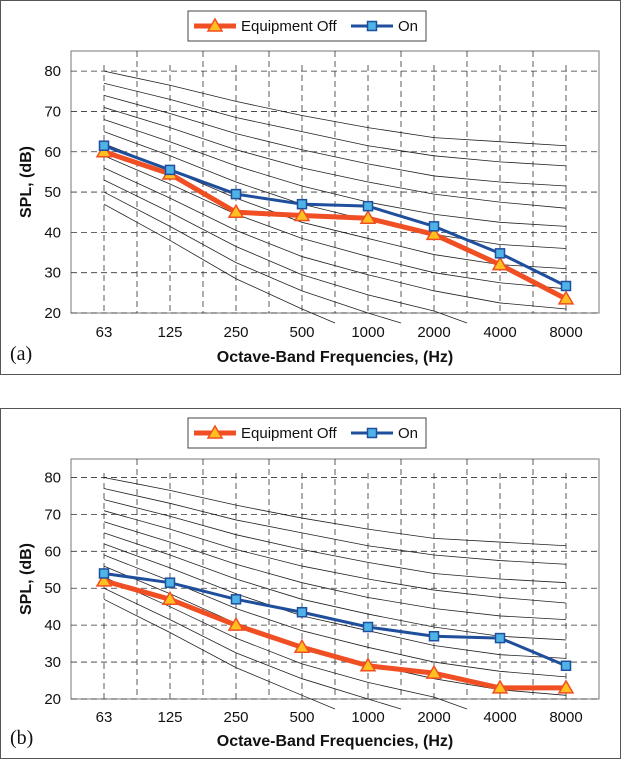  Describe the element at coordinates (22, 738) in the screenshot. I see `panel-label-b: (b)` at that location.